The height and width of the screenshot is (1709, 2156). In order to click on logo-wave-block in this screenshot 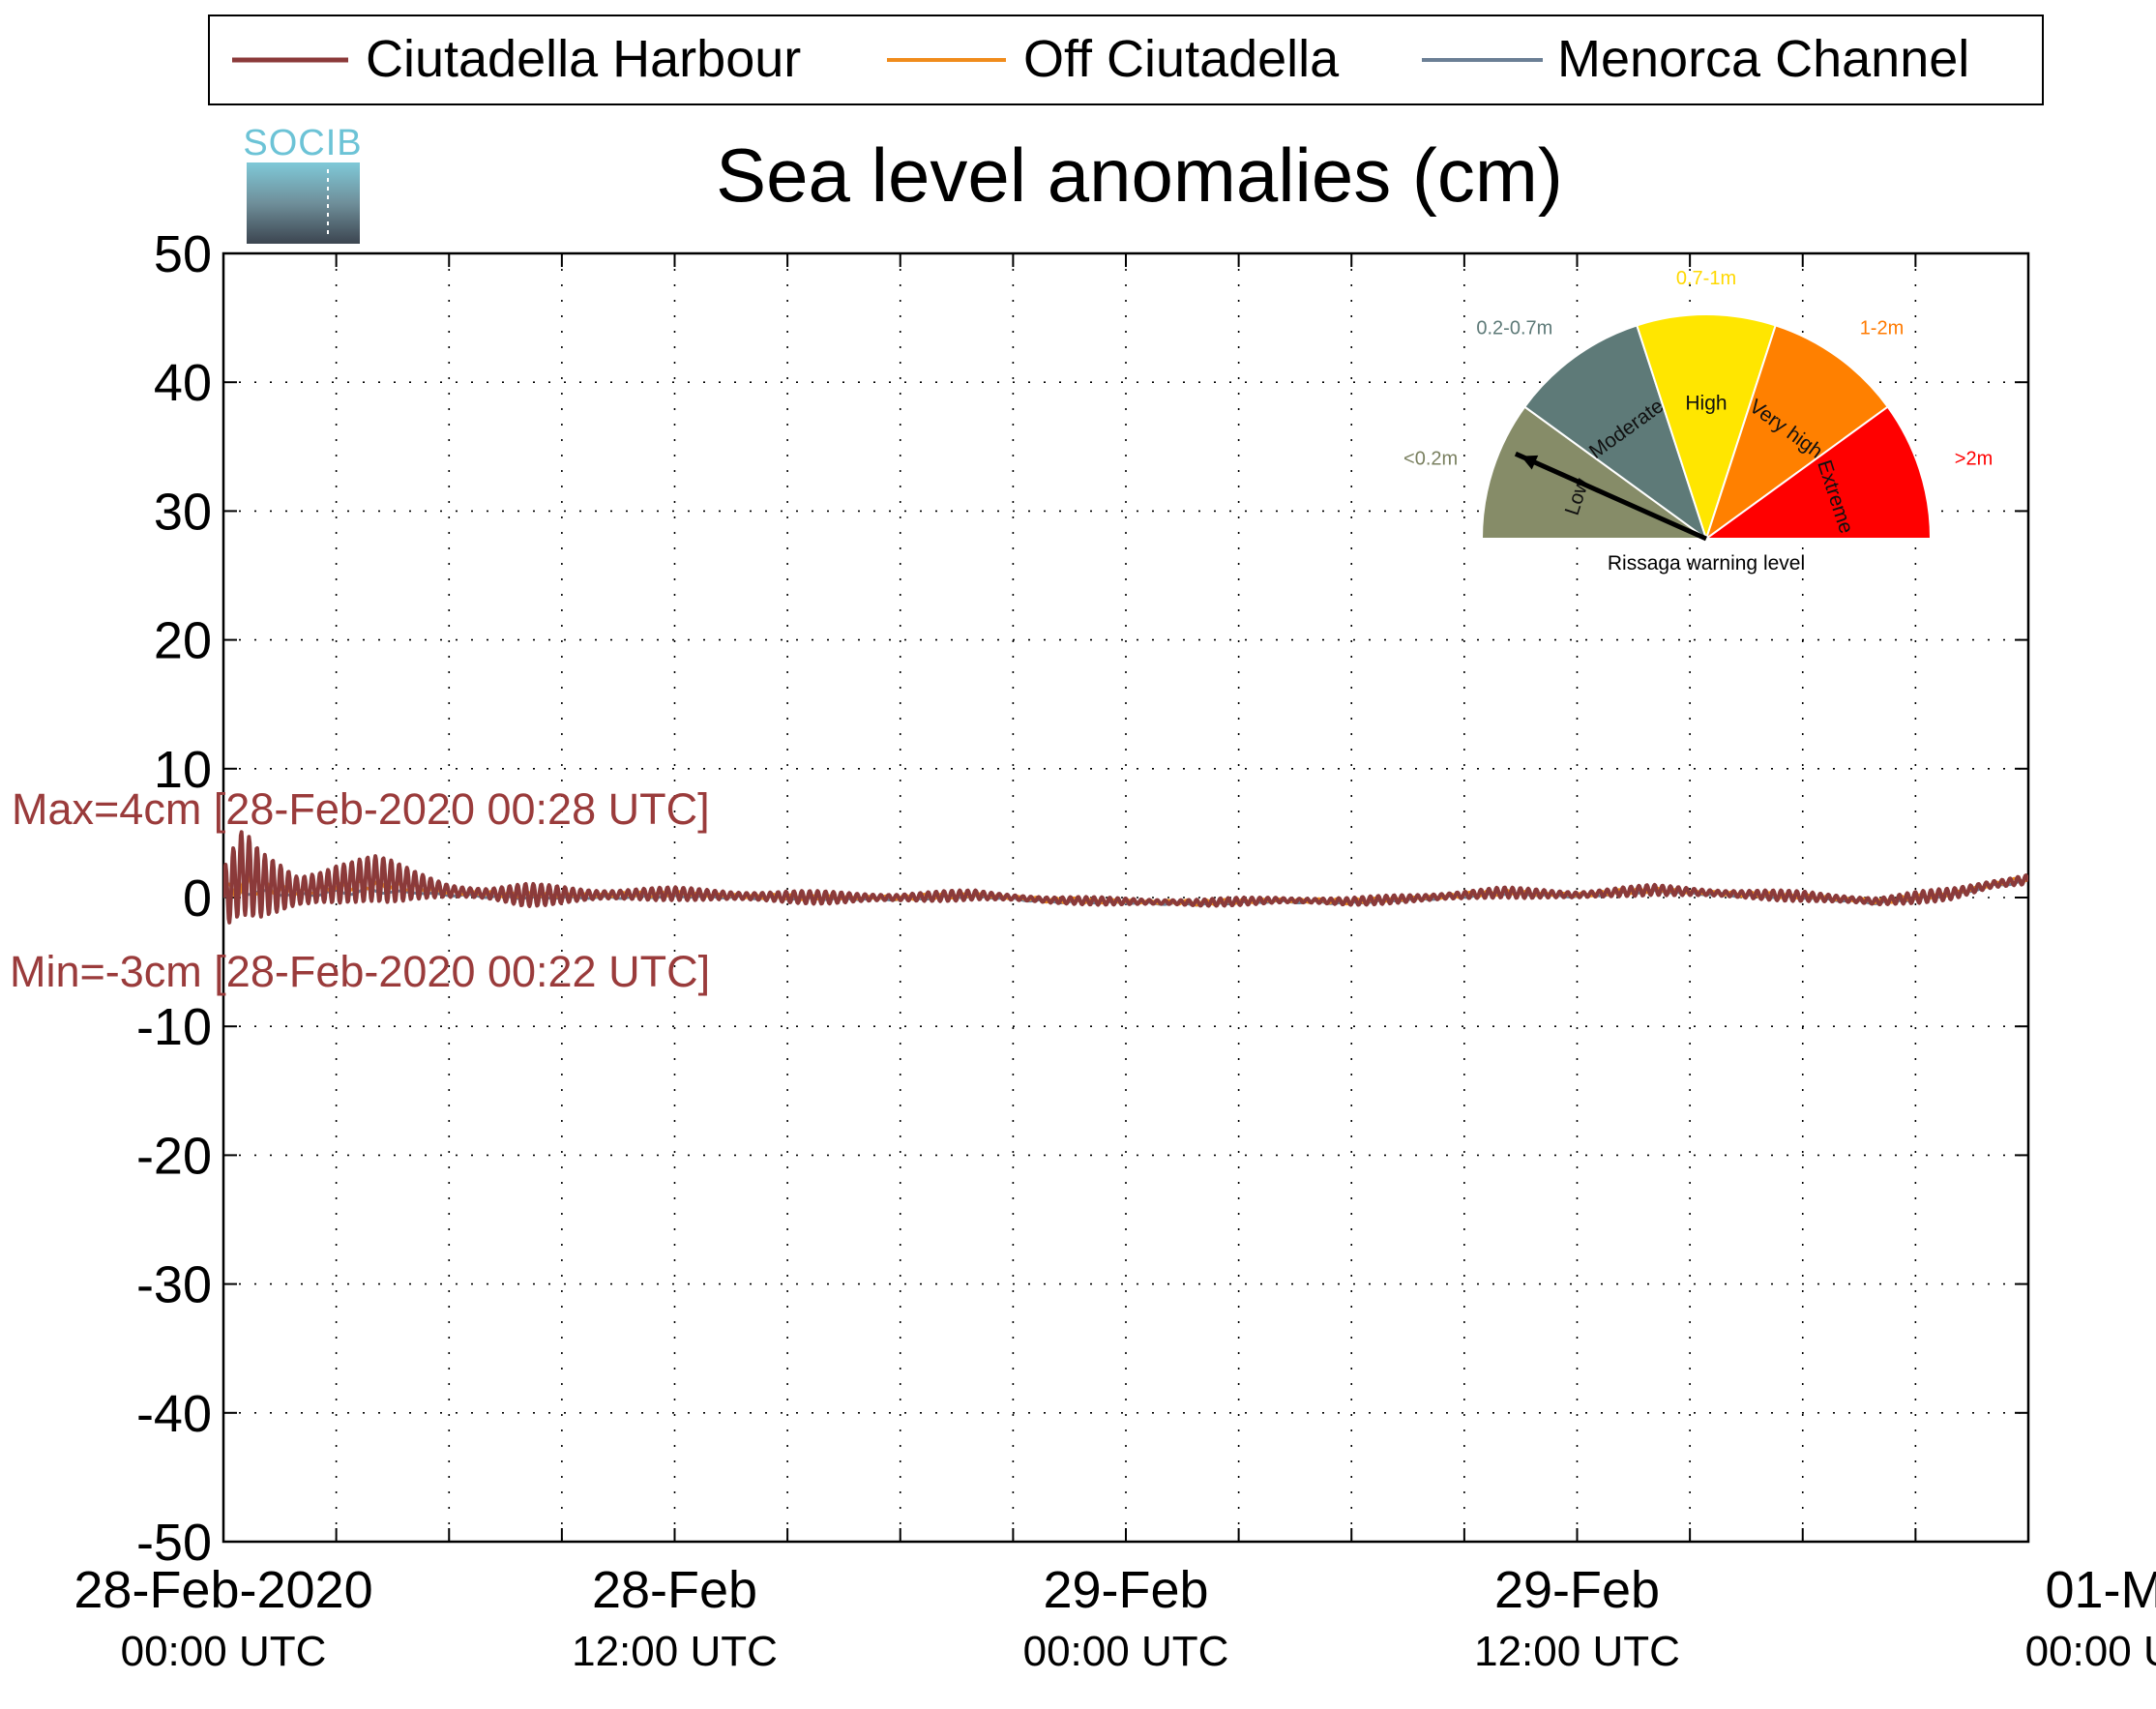, I will do `click(303, 203)`.